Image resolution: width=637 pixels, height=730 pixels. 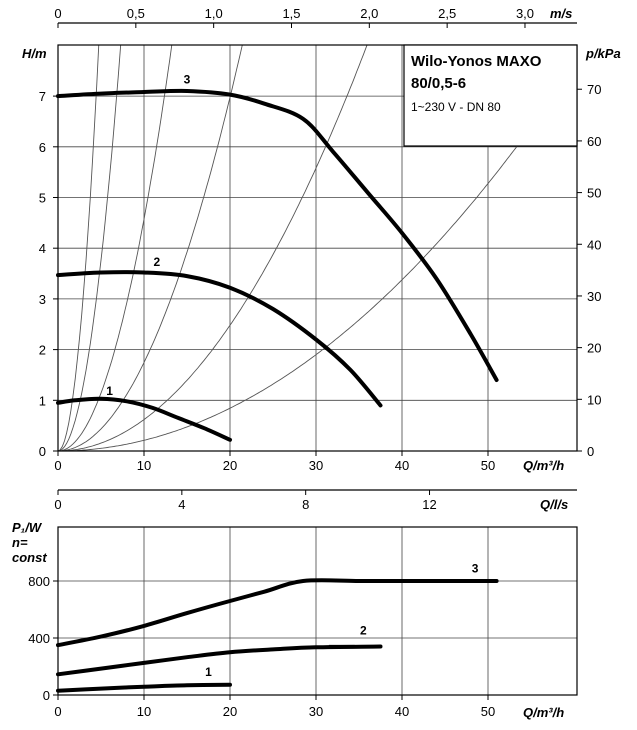 What do you see at coordinates (57, 711) in the screenshot?
I see `lower-x-tick-label: 0` at bounding box center [57, 711].